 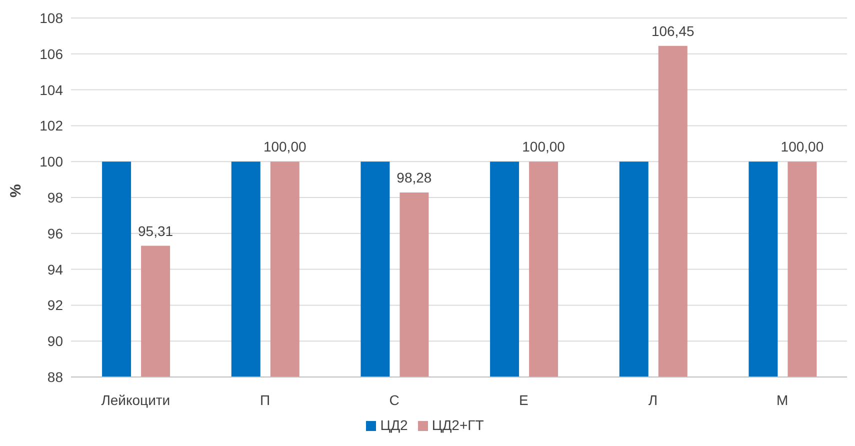 What do you see at coordinates (52, 18) in the screenshot?
I see `y-tick-label: 108` at bounding box center [52, 18].